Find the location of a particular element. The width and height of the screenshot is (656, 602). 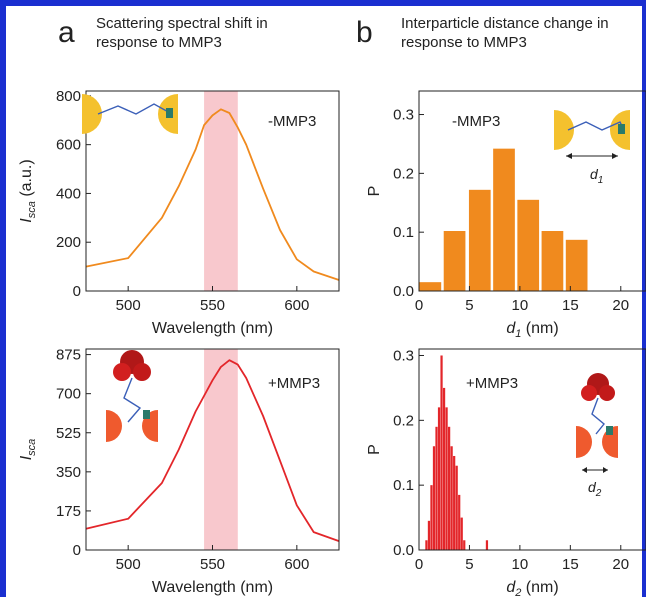

panel-a-heading-line1: Scattering spectral shift in is located at coordinates (182, 23).